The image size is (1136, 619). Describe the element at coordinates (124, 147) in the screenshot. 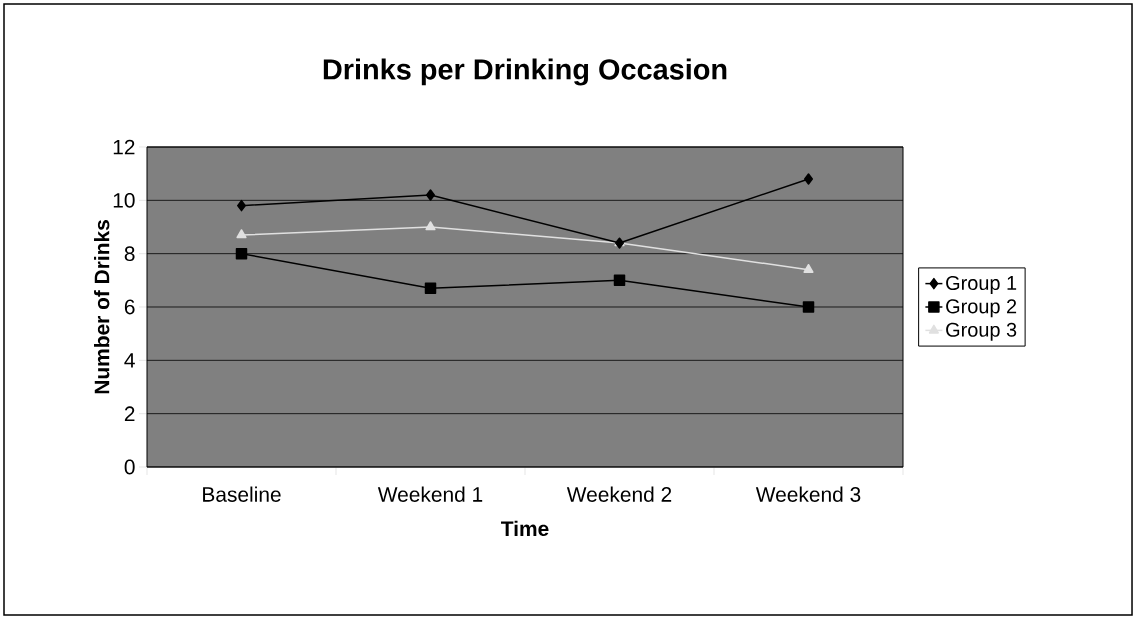

I see `y-tick-label: 12` at that location.